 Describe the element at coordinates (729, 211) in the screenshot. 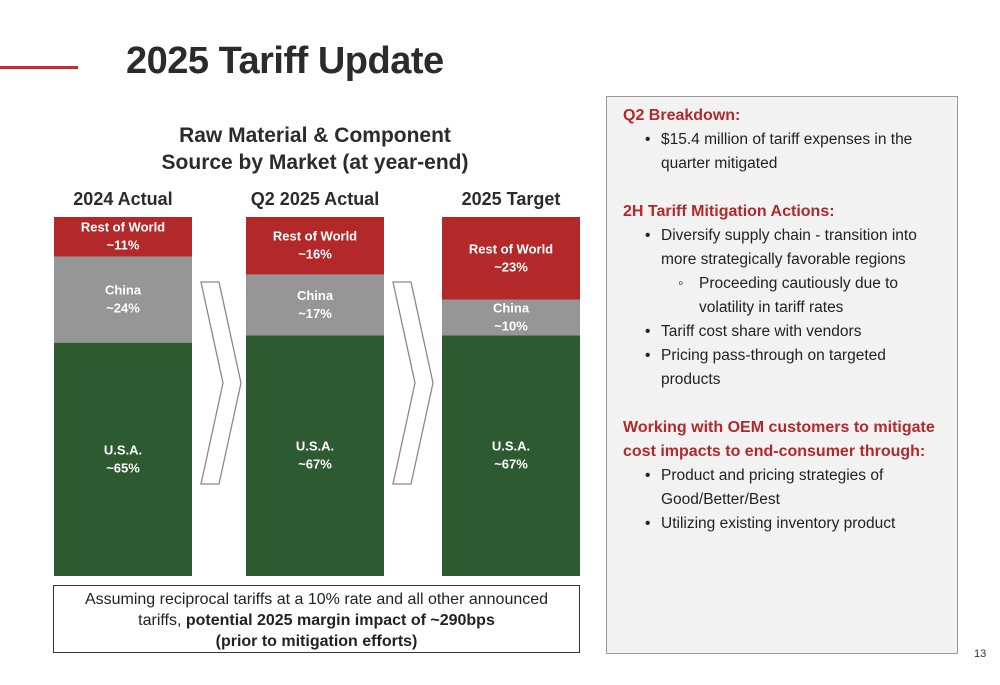

I see `mitigation-actions-heading: 2H Tariff Mitigation Actions:` at that location.